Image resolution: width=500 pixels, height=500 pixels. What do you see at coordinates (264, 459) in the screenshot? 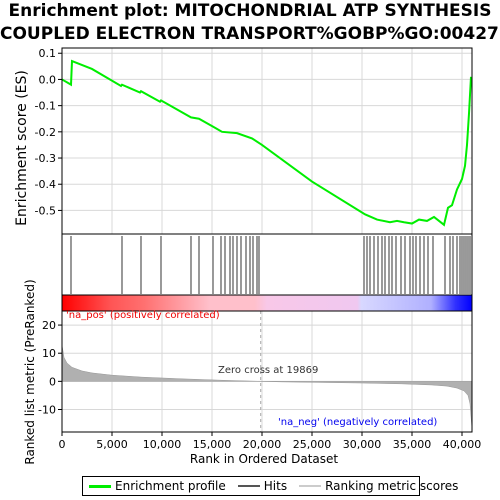
I see `x-axis-label: Rank in Ordered Dataset` at bounding box center [264, 459].